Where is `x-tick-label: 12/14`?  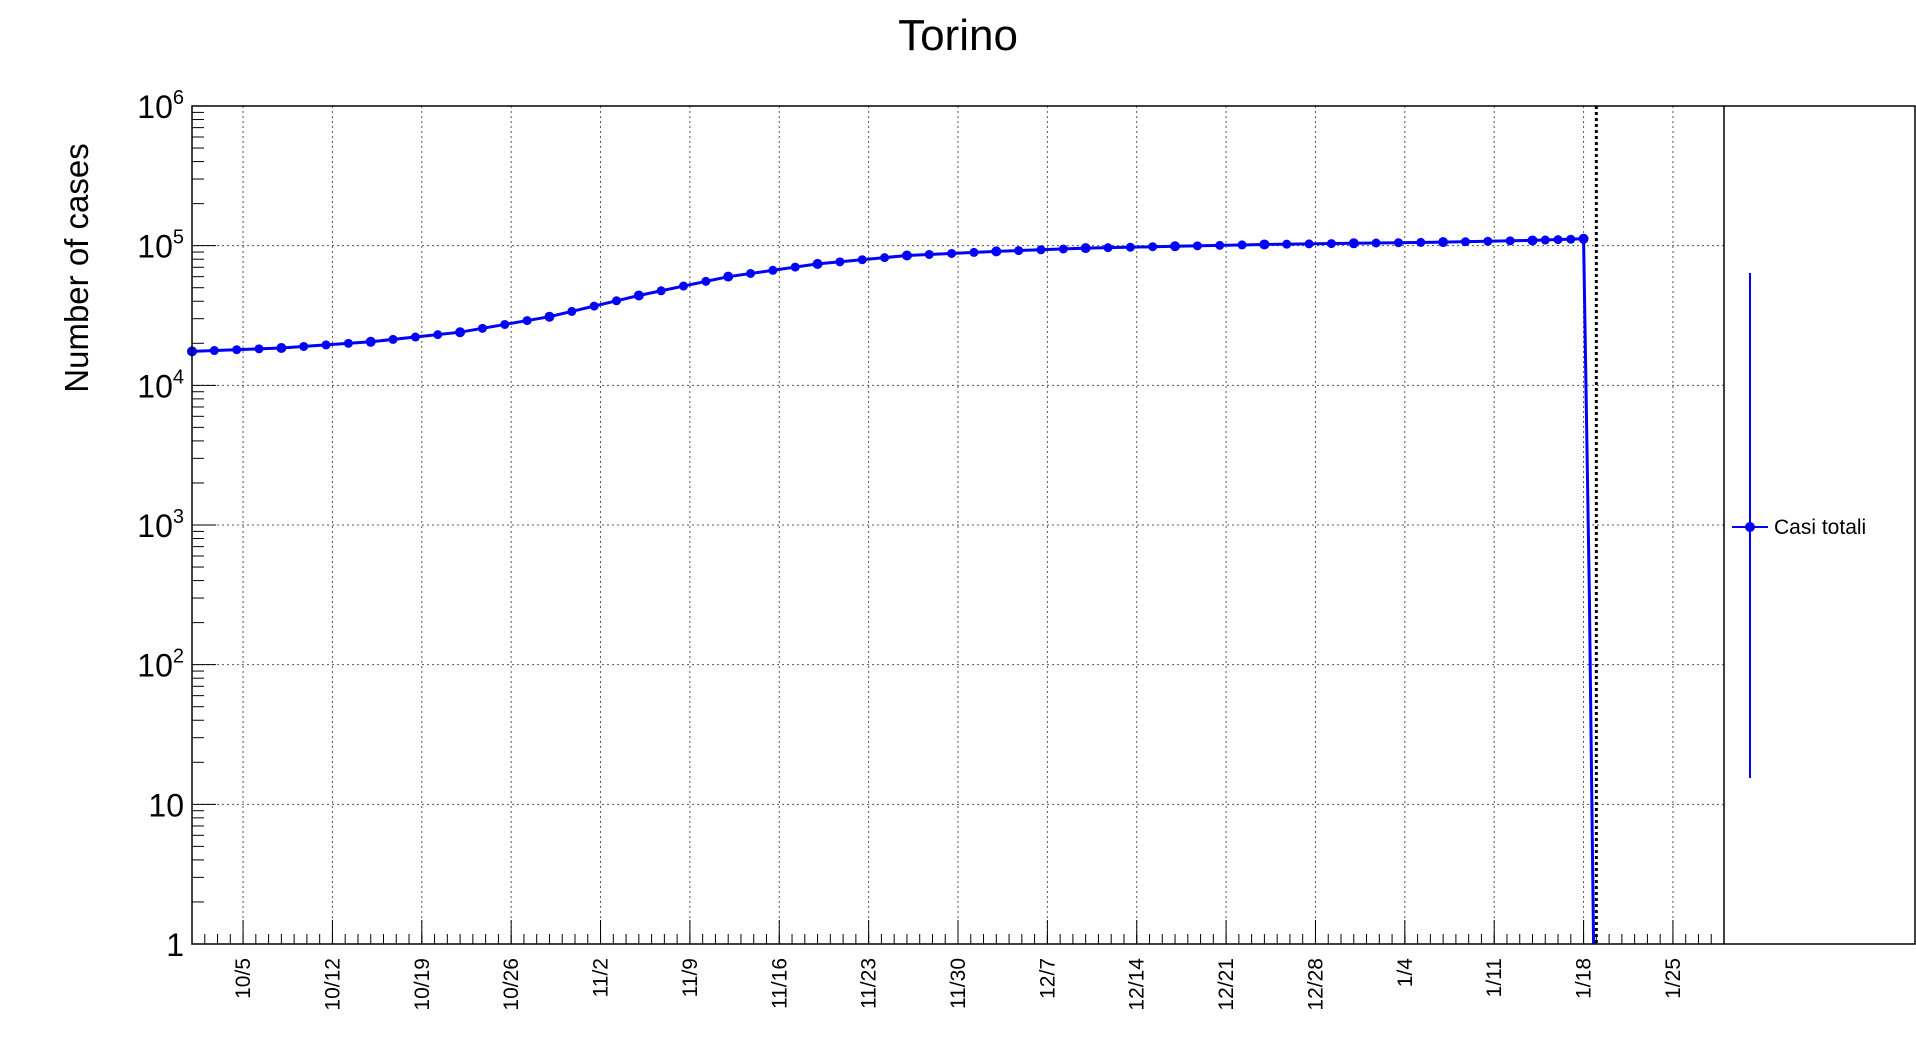 x-tick-label: 12/14 is located at coordinates (1137, 984).